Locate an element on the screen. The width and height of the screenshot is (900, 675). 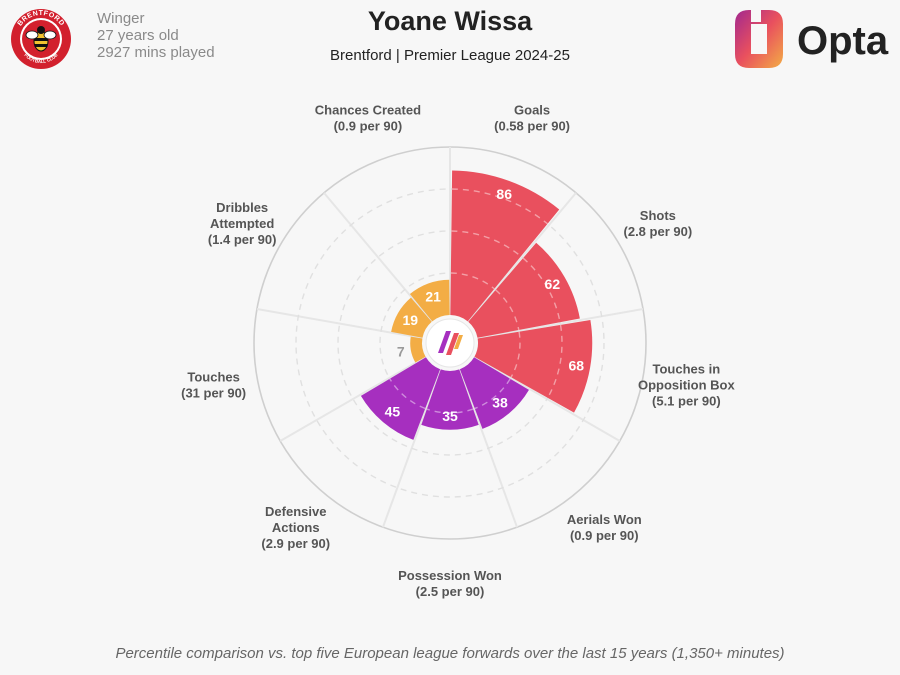
radar-value-label: 45 is located at coordinates (393, 412).